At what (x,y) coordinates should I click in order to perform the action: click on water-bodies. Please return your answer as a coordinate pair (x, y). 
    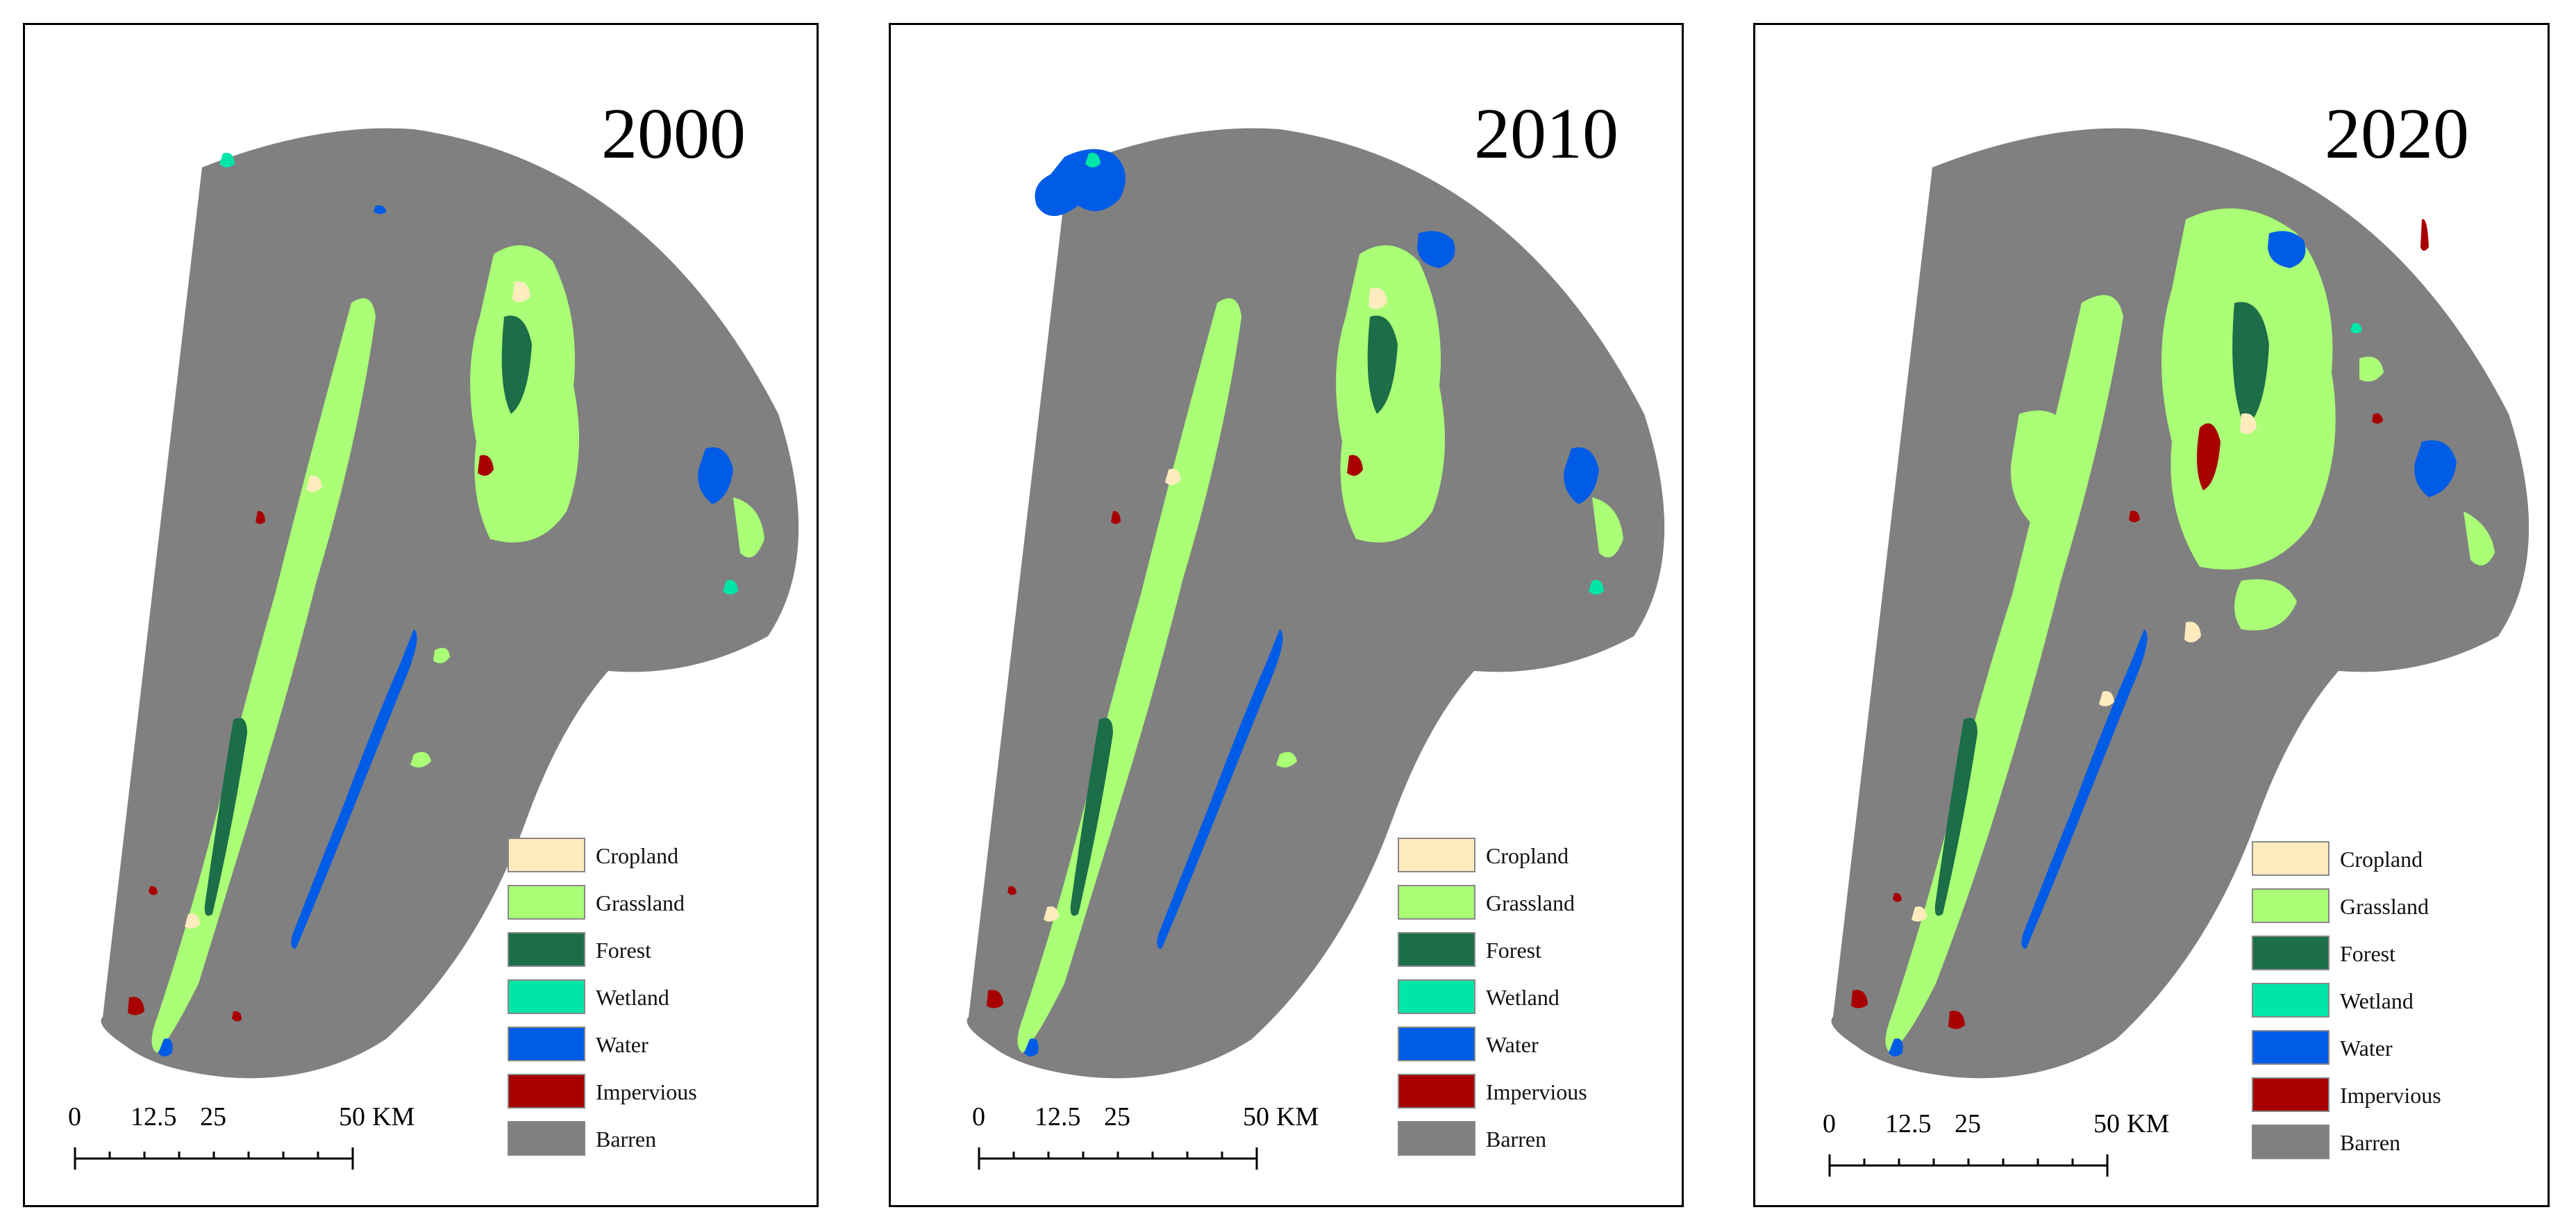
    Looking at the image, I should click on (2173, 643).